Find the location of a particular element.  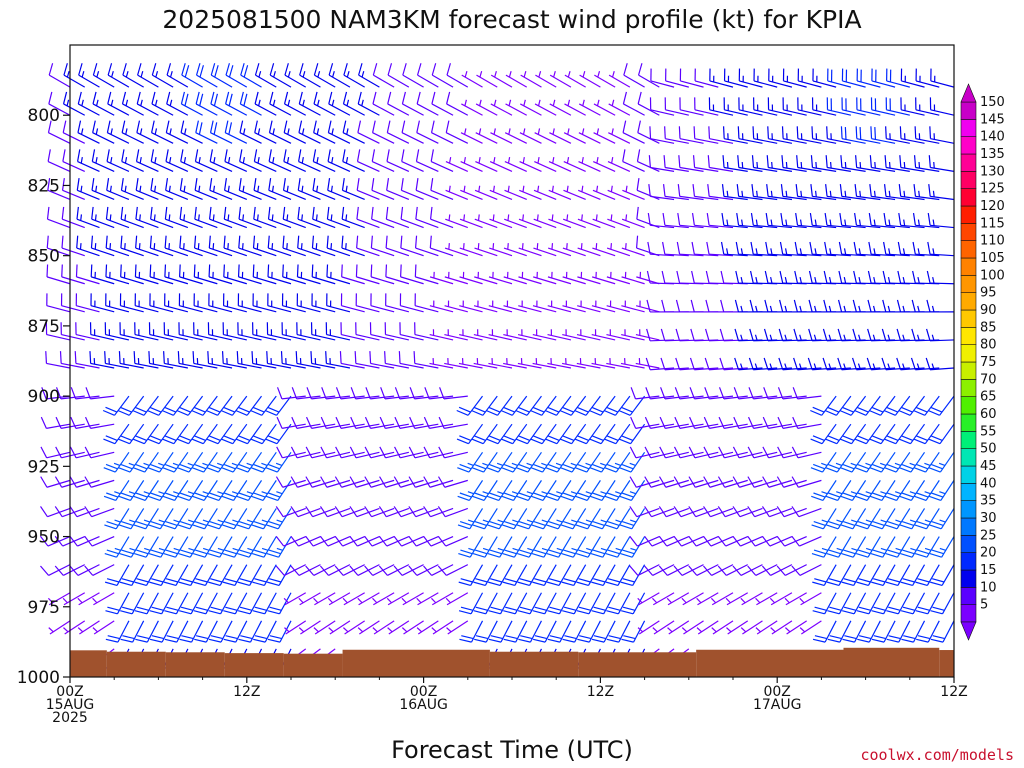

y-tick-label: 950 is located at coordinates (44, 538).